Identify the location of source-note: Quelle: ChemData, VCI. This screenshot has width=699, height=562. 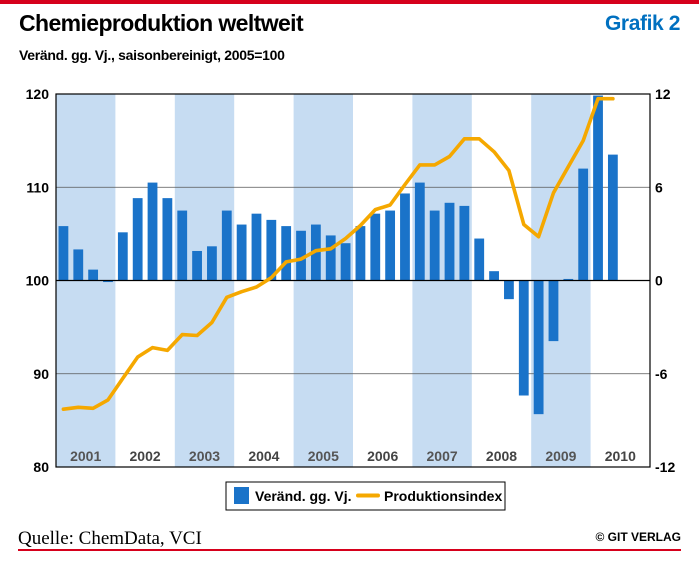
(110, 538).